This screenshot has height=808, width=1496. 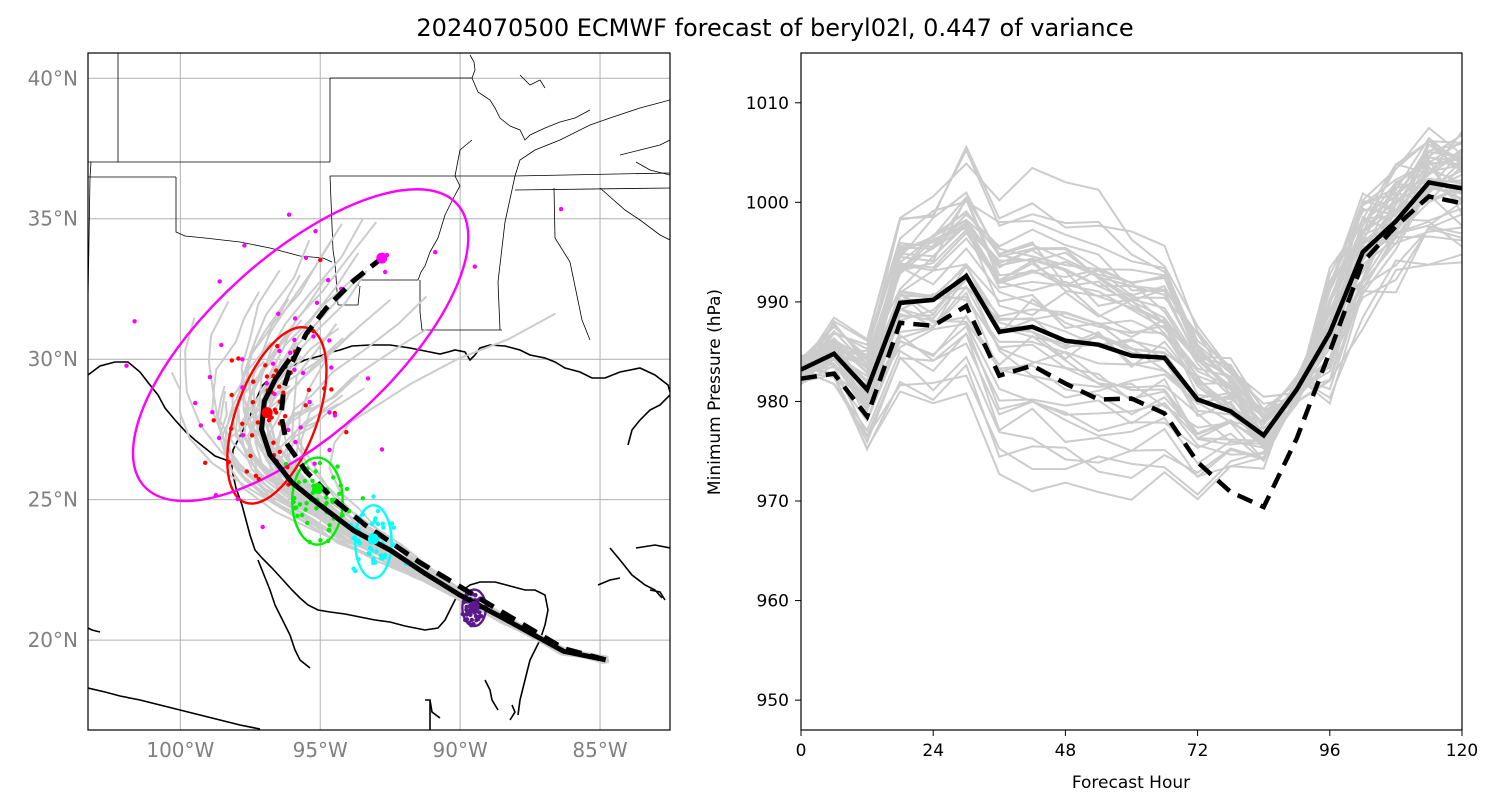 What do you see at coordinates (1330, 751) in the screenshot?
I see `x-tick-label: 96` at bounding box center [1330, 751].